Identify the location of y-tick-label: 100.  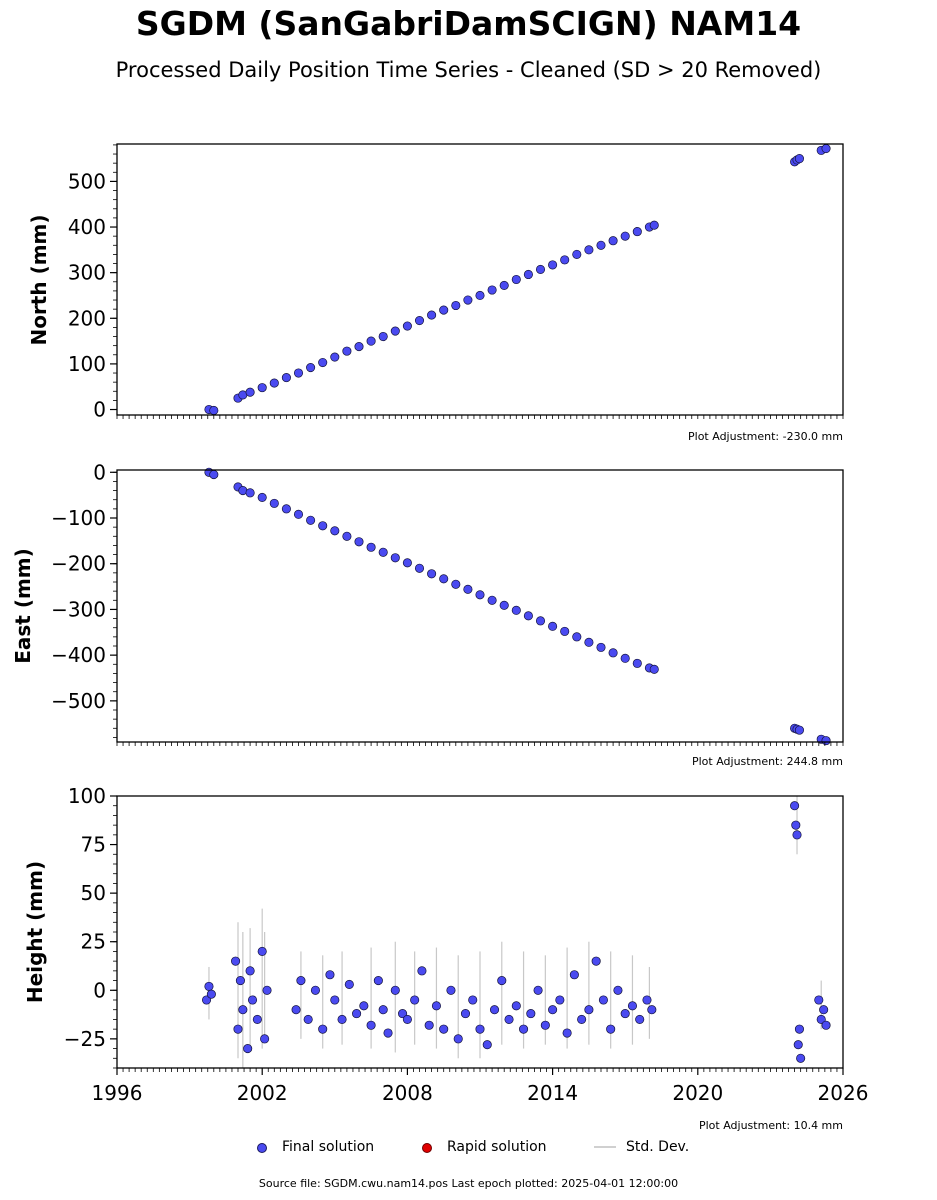
(87, 796).